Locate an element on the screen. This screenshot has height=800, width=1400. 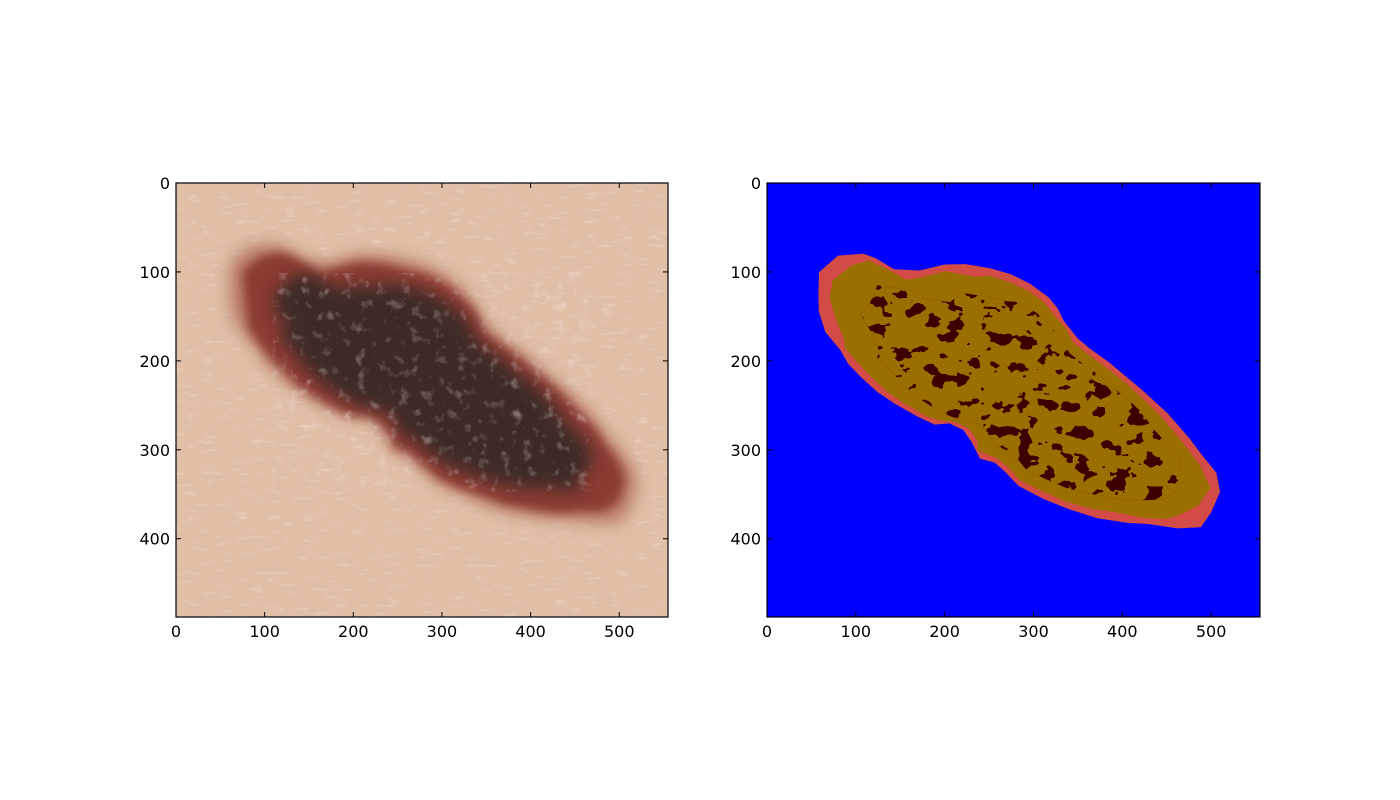
right-ytick-label: 0 is located at coordinates (756, 183).